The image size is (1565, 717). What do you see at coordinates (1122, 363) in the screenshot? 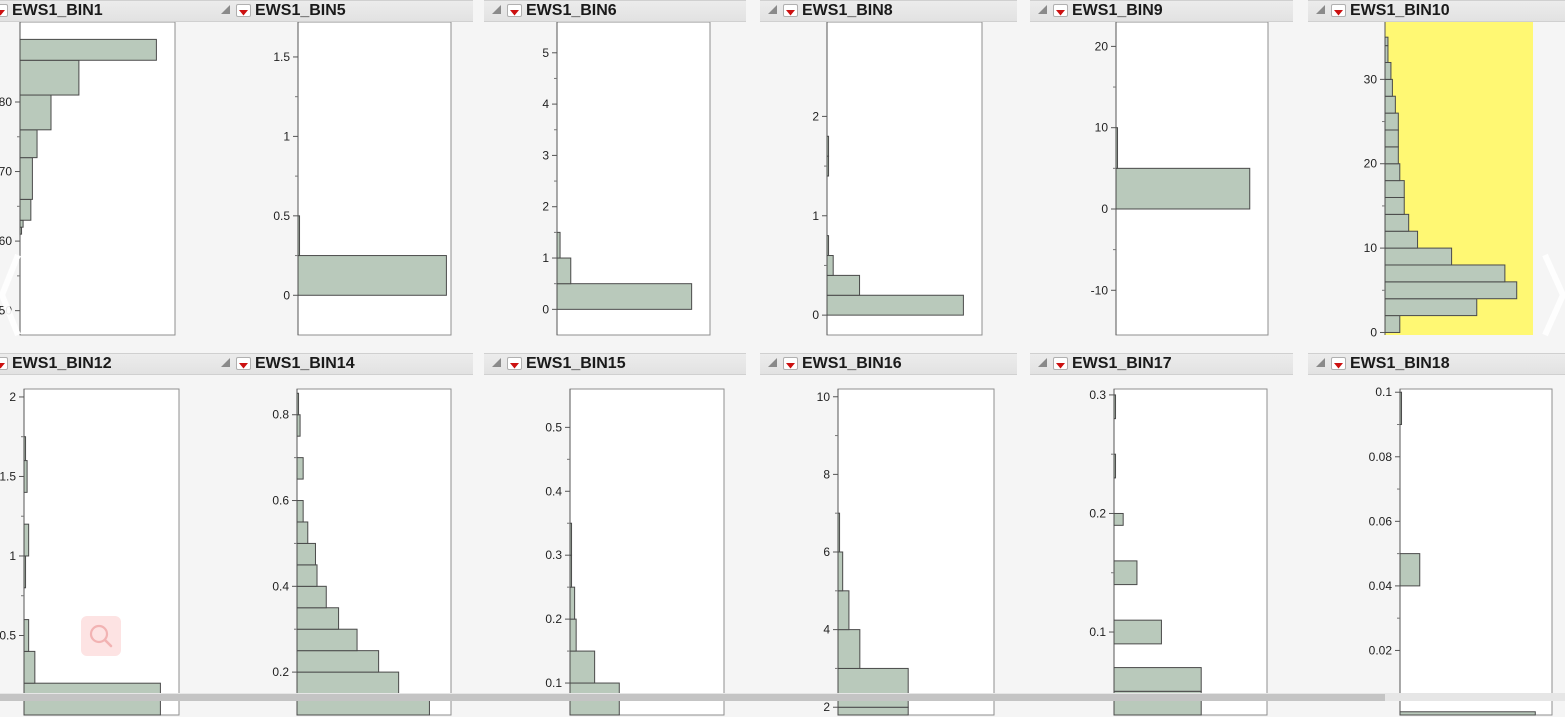
I see `chart-title: EWS1_BIN17` at bounding box center [1122, 363].